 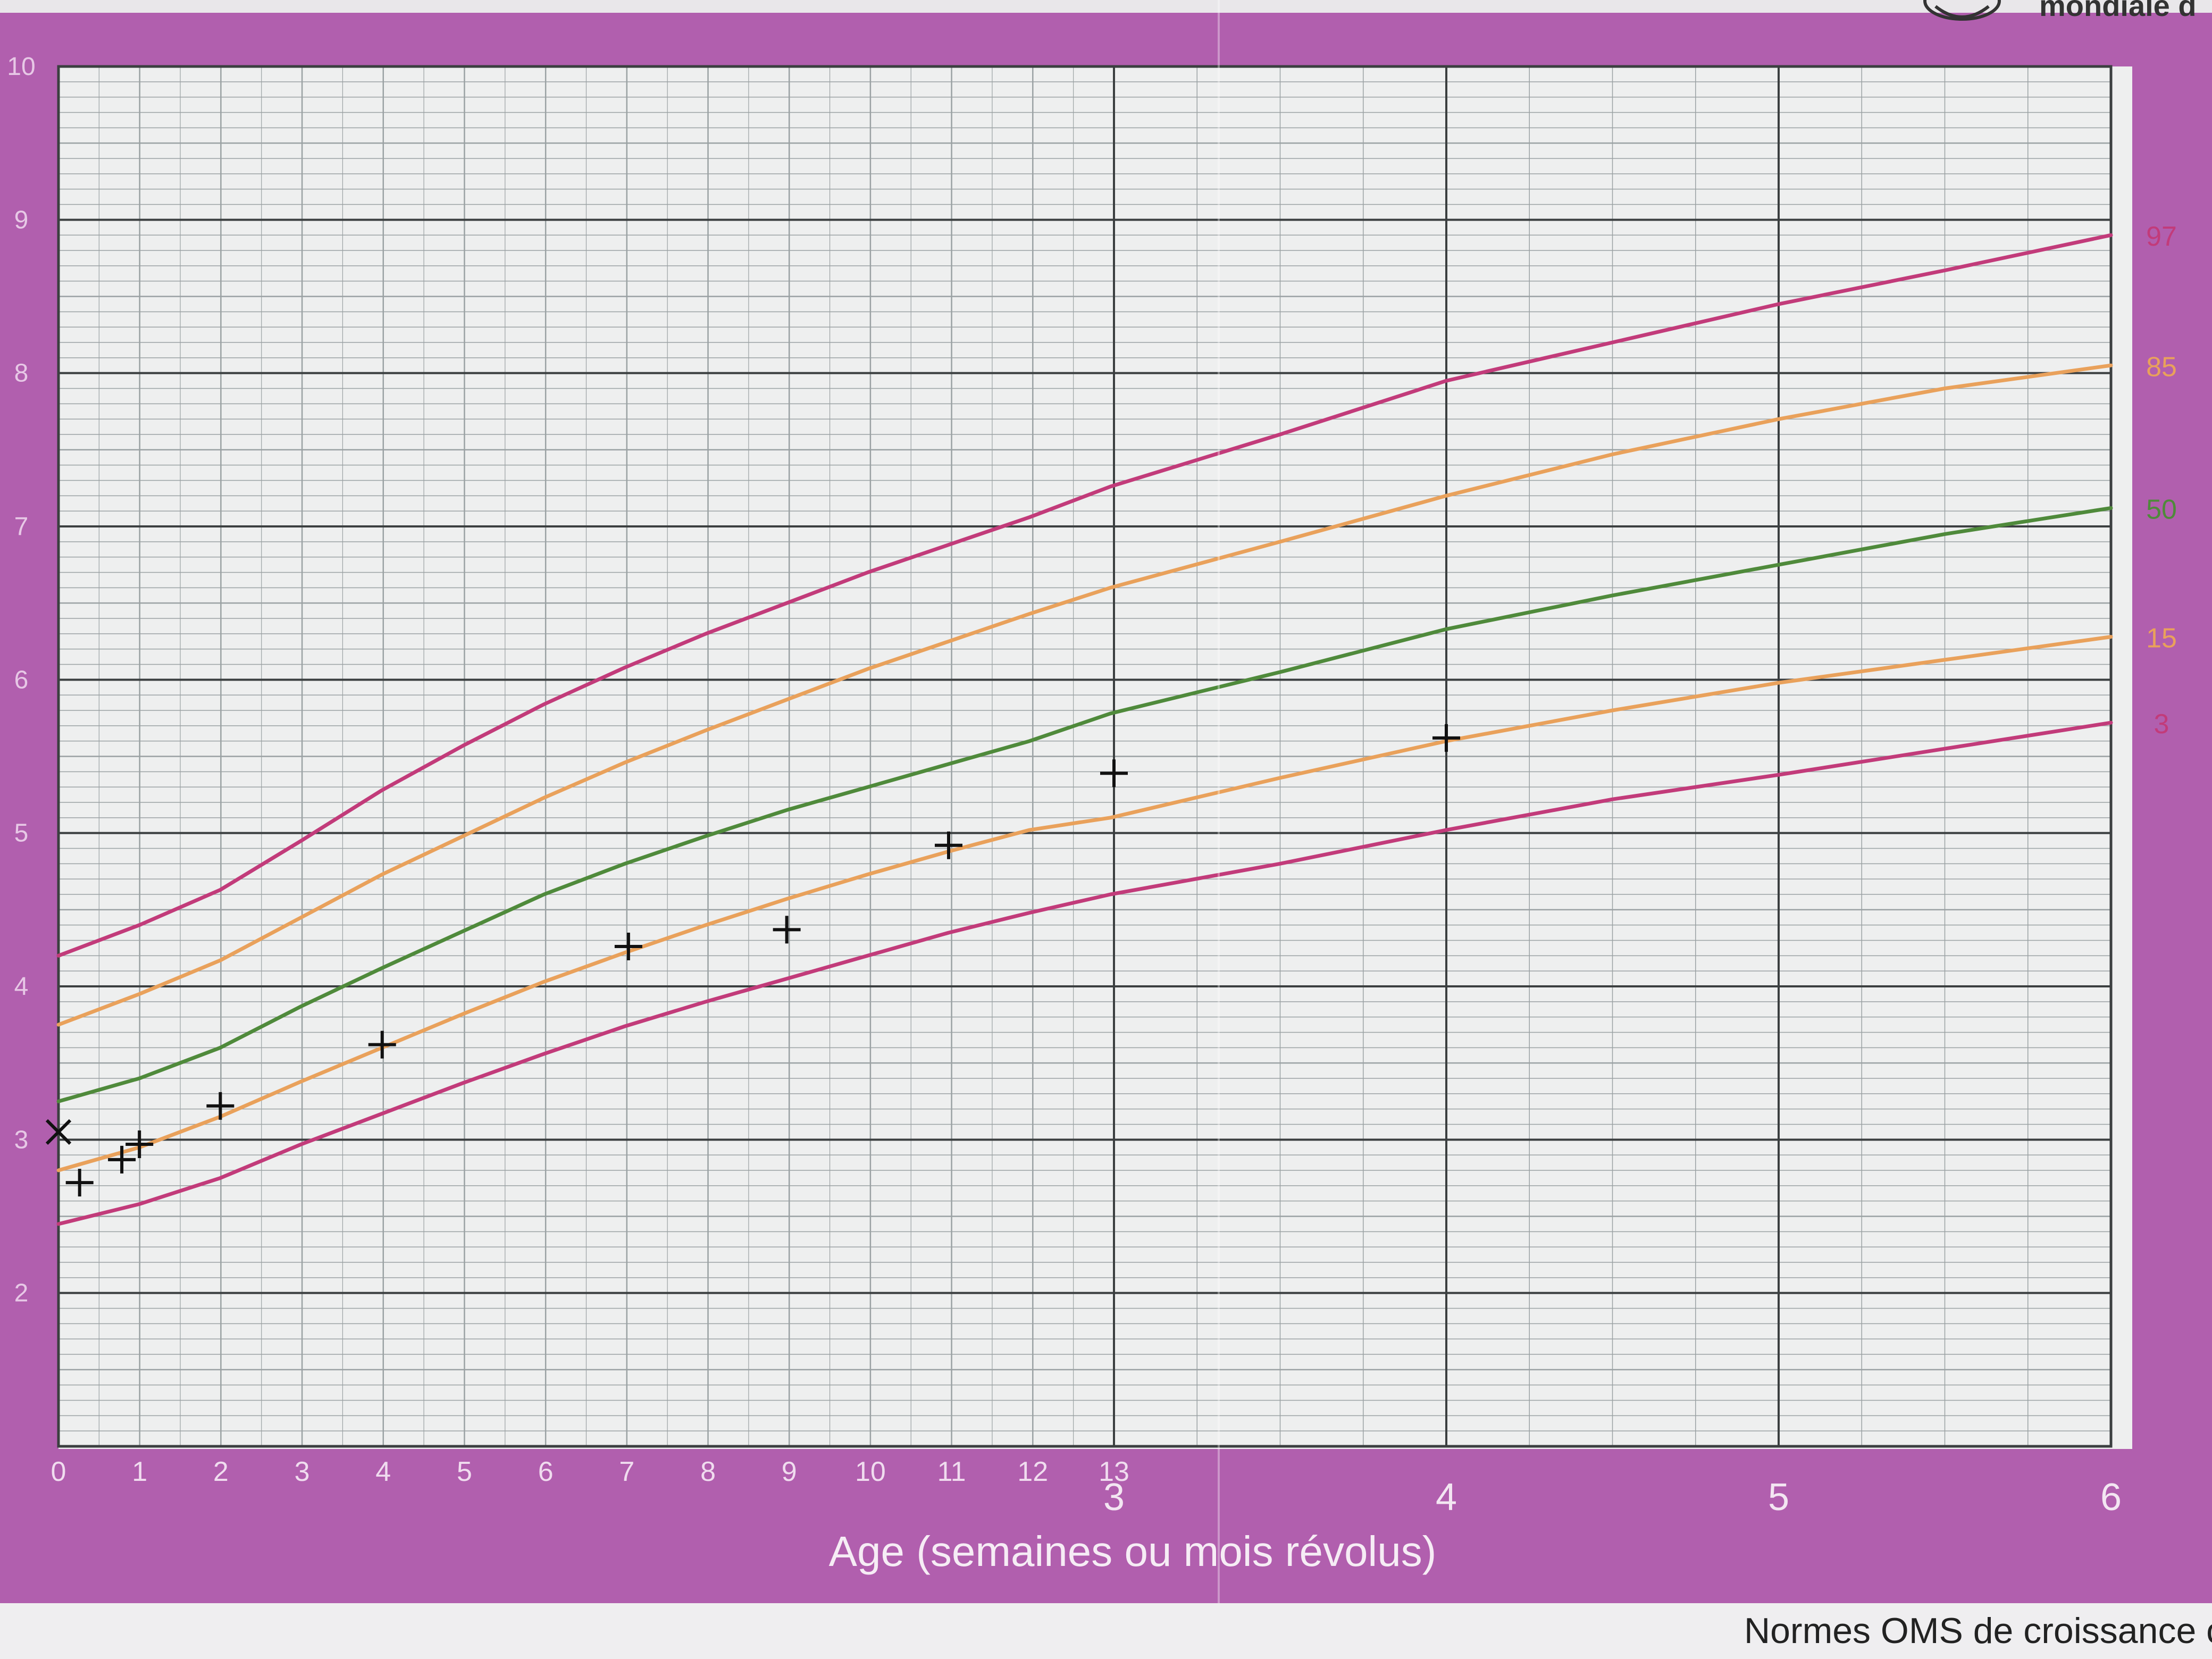 What do you see at coordinates (789, 1471) in the screenshot?
I see `x-tick-label-week: 9` at bounding box center [789, 1471].